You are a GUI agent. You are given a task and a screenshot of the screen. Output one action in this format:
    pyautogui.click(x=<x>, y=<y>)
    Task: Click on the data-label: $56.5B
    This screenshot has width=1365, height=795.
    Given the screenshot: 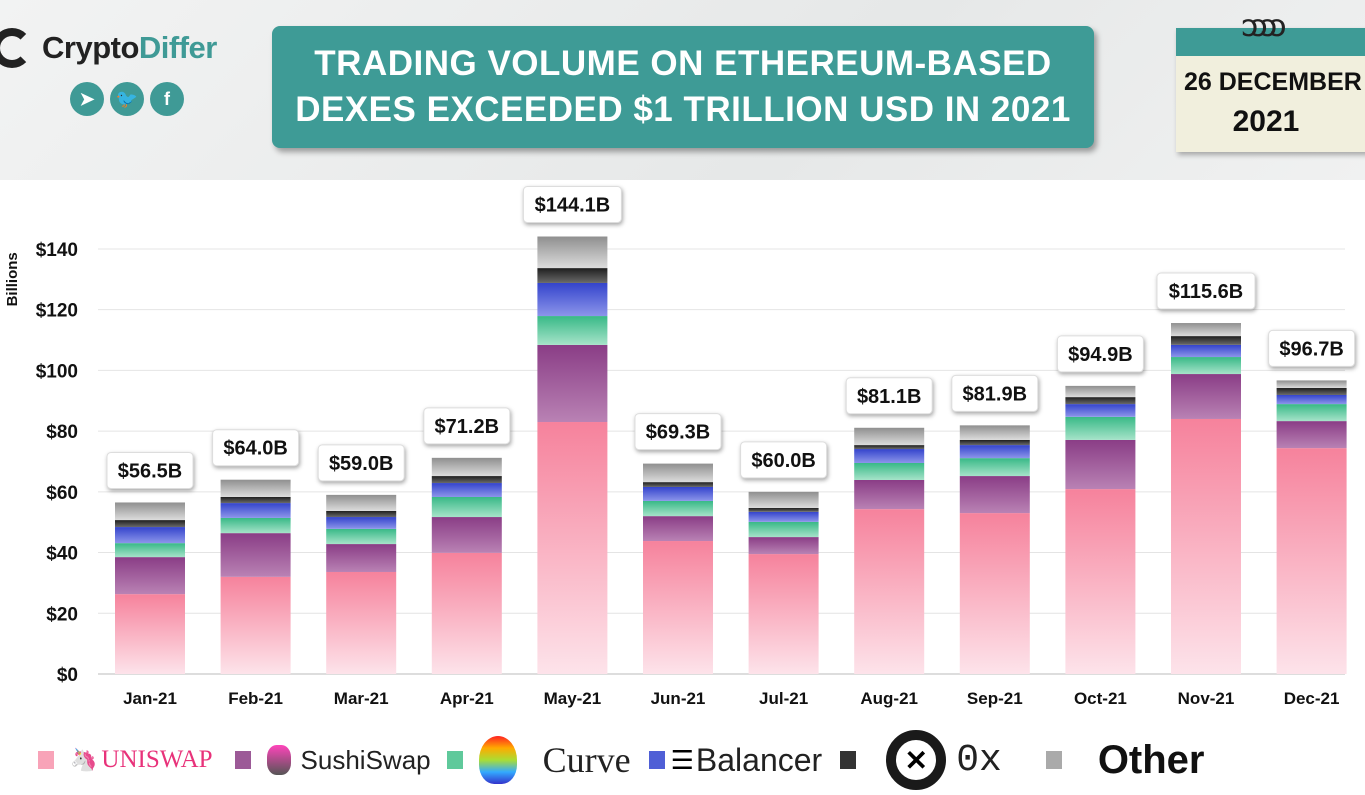 What is the action you would take?
    pyautogui.click(x=150, y=471)
    